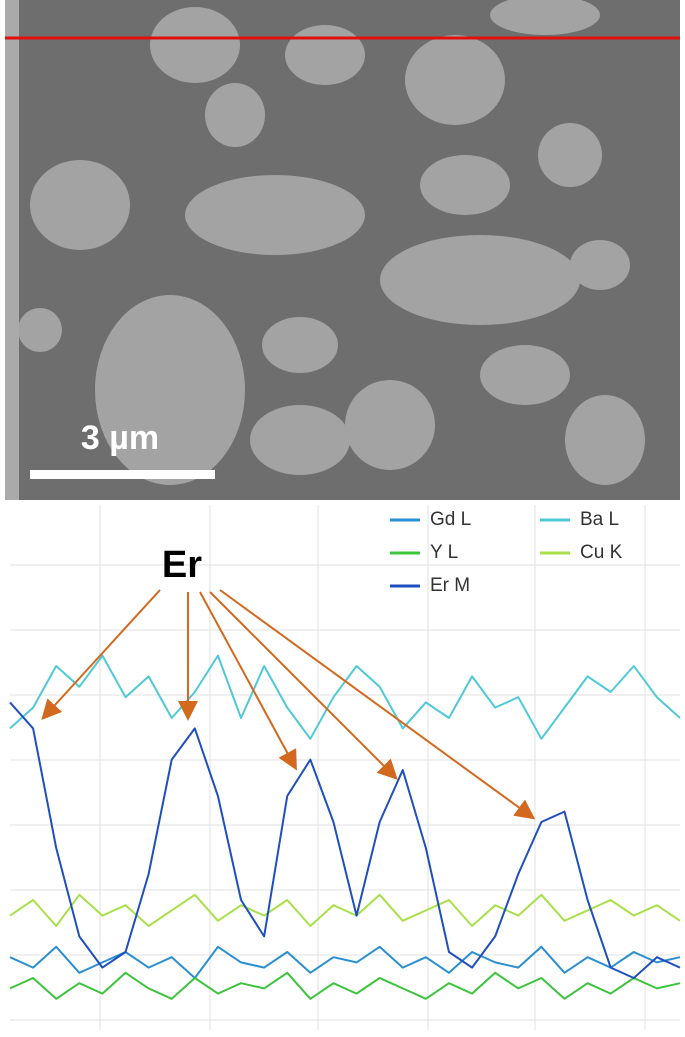  What do you see at coordinates (601, 552) in the screenshot?
I see `legend-label: Cu K` at bounding box center [601, 552].